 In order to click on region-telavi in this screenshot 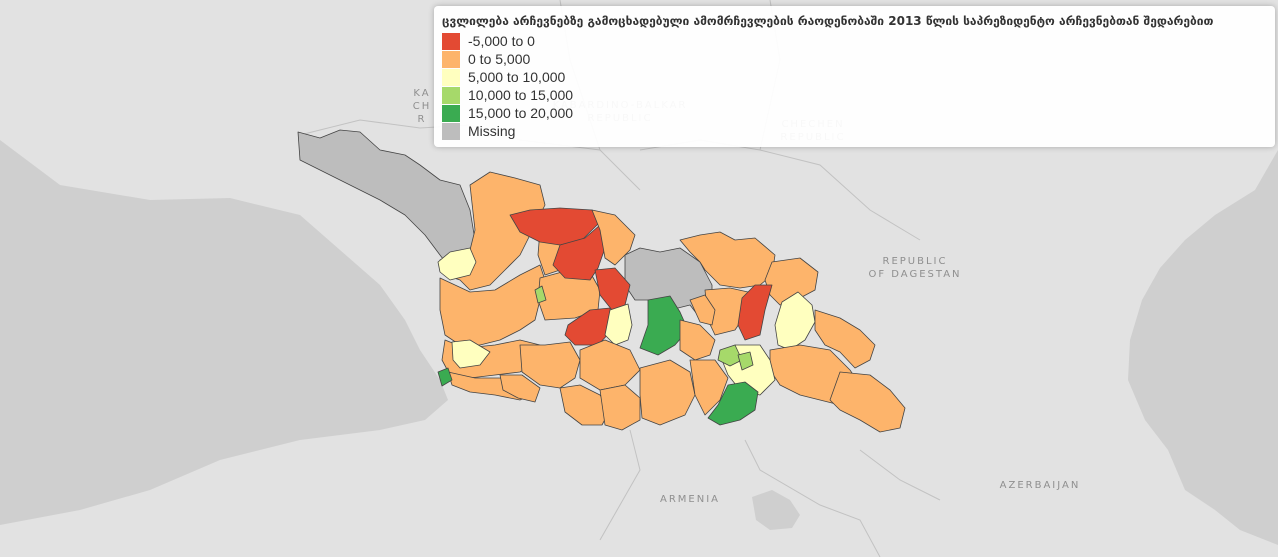, I will do `click(795, 321)`.